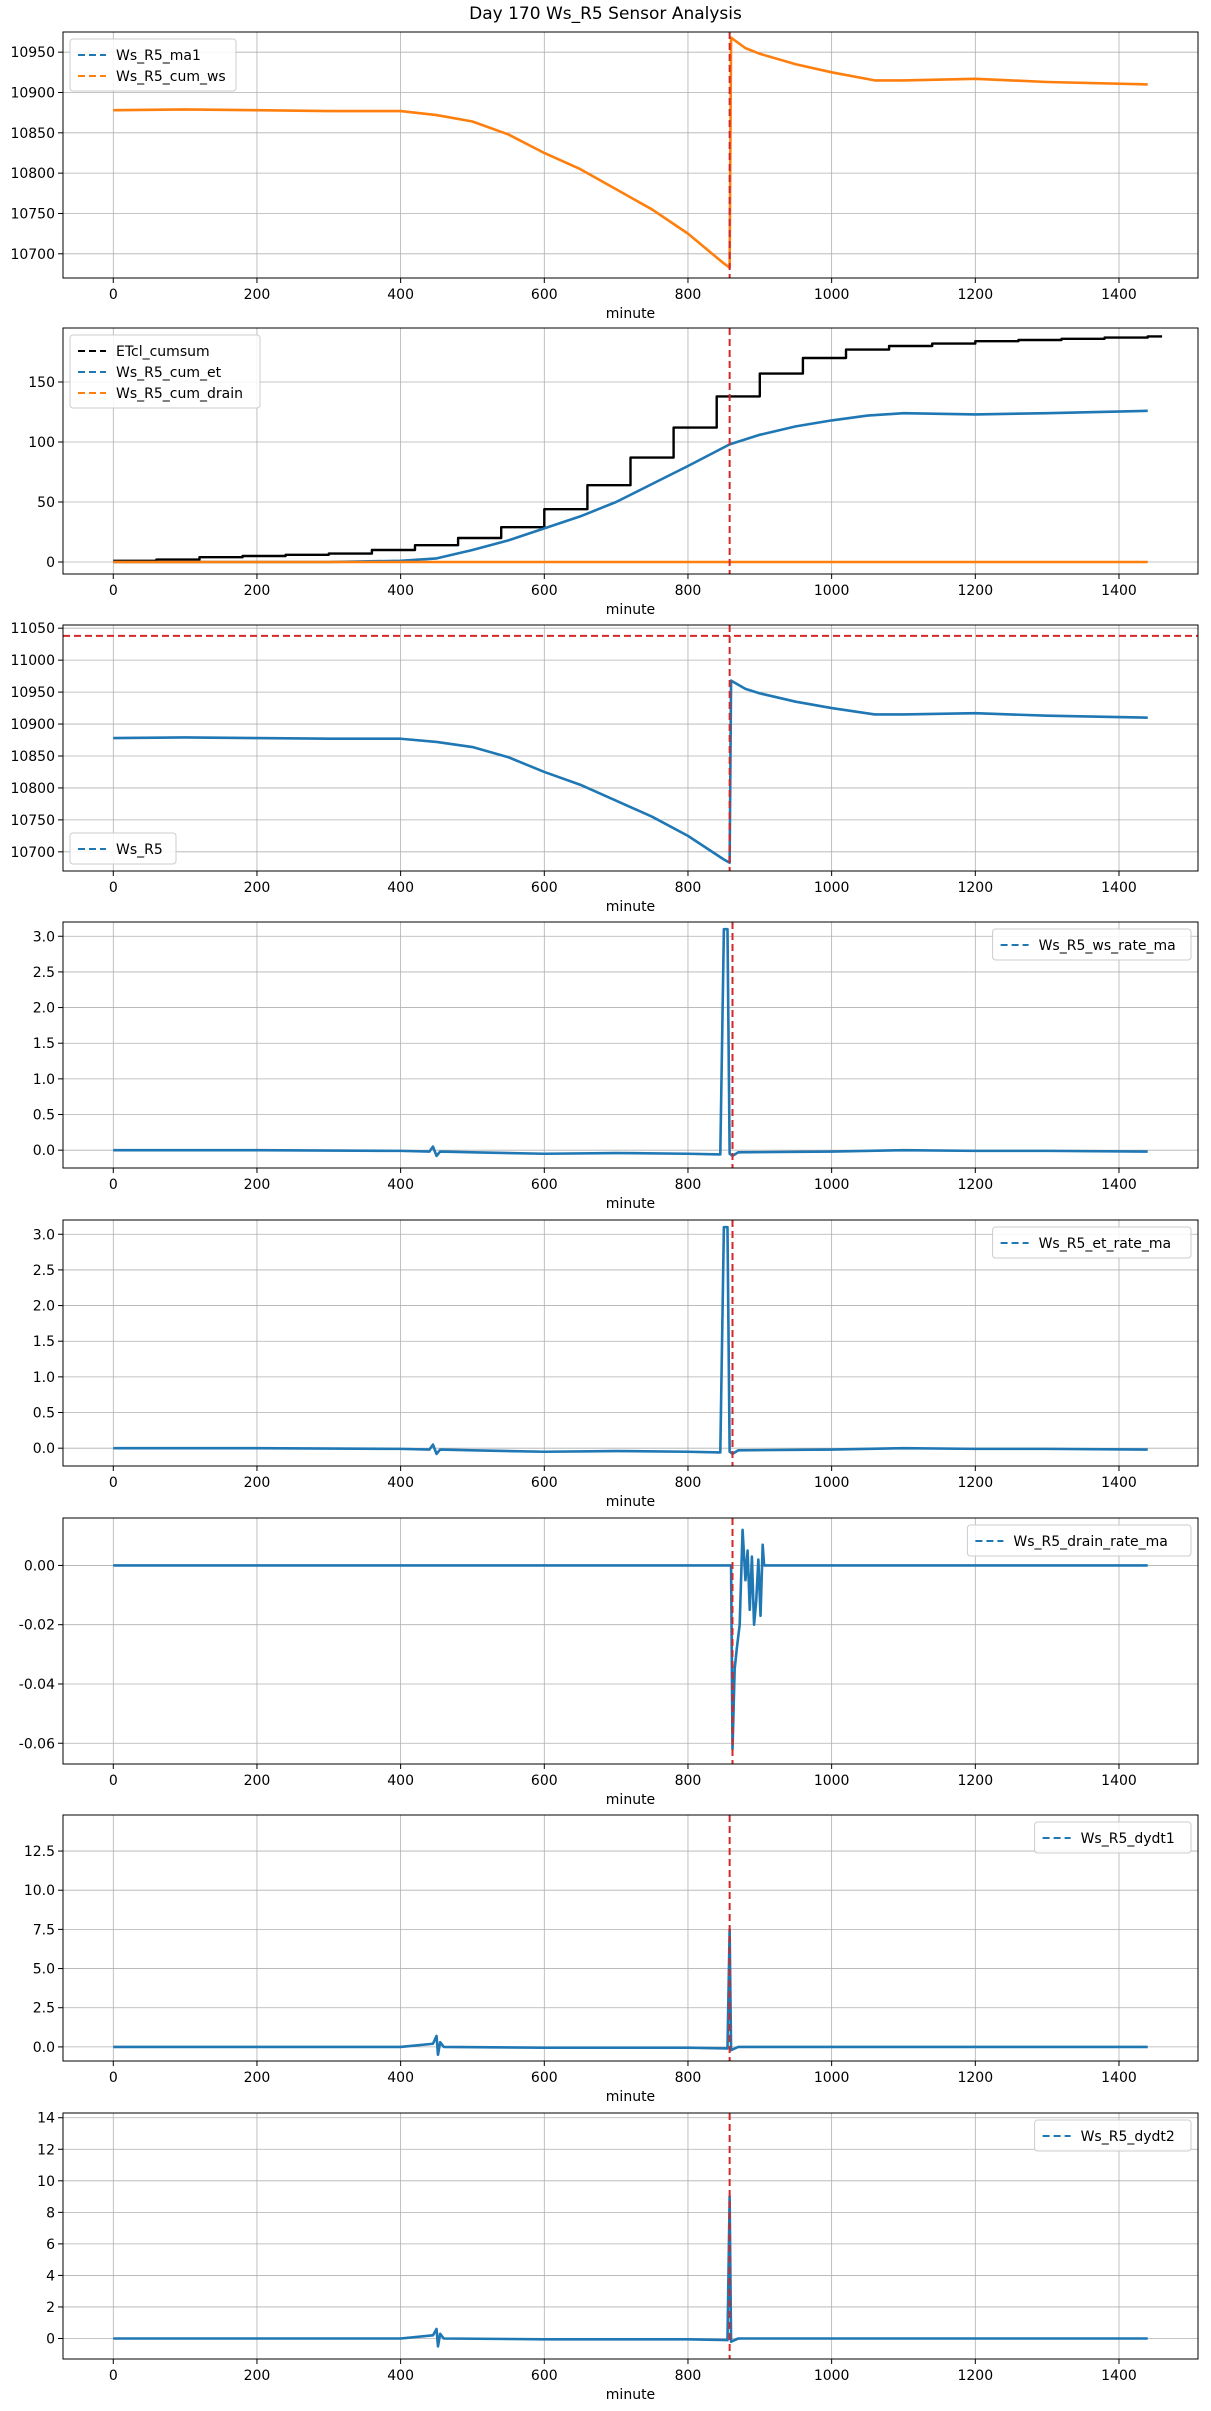  I want to click on y-tick-label: 0.00, so click(39, 1566).